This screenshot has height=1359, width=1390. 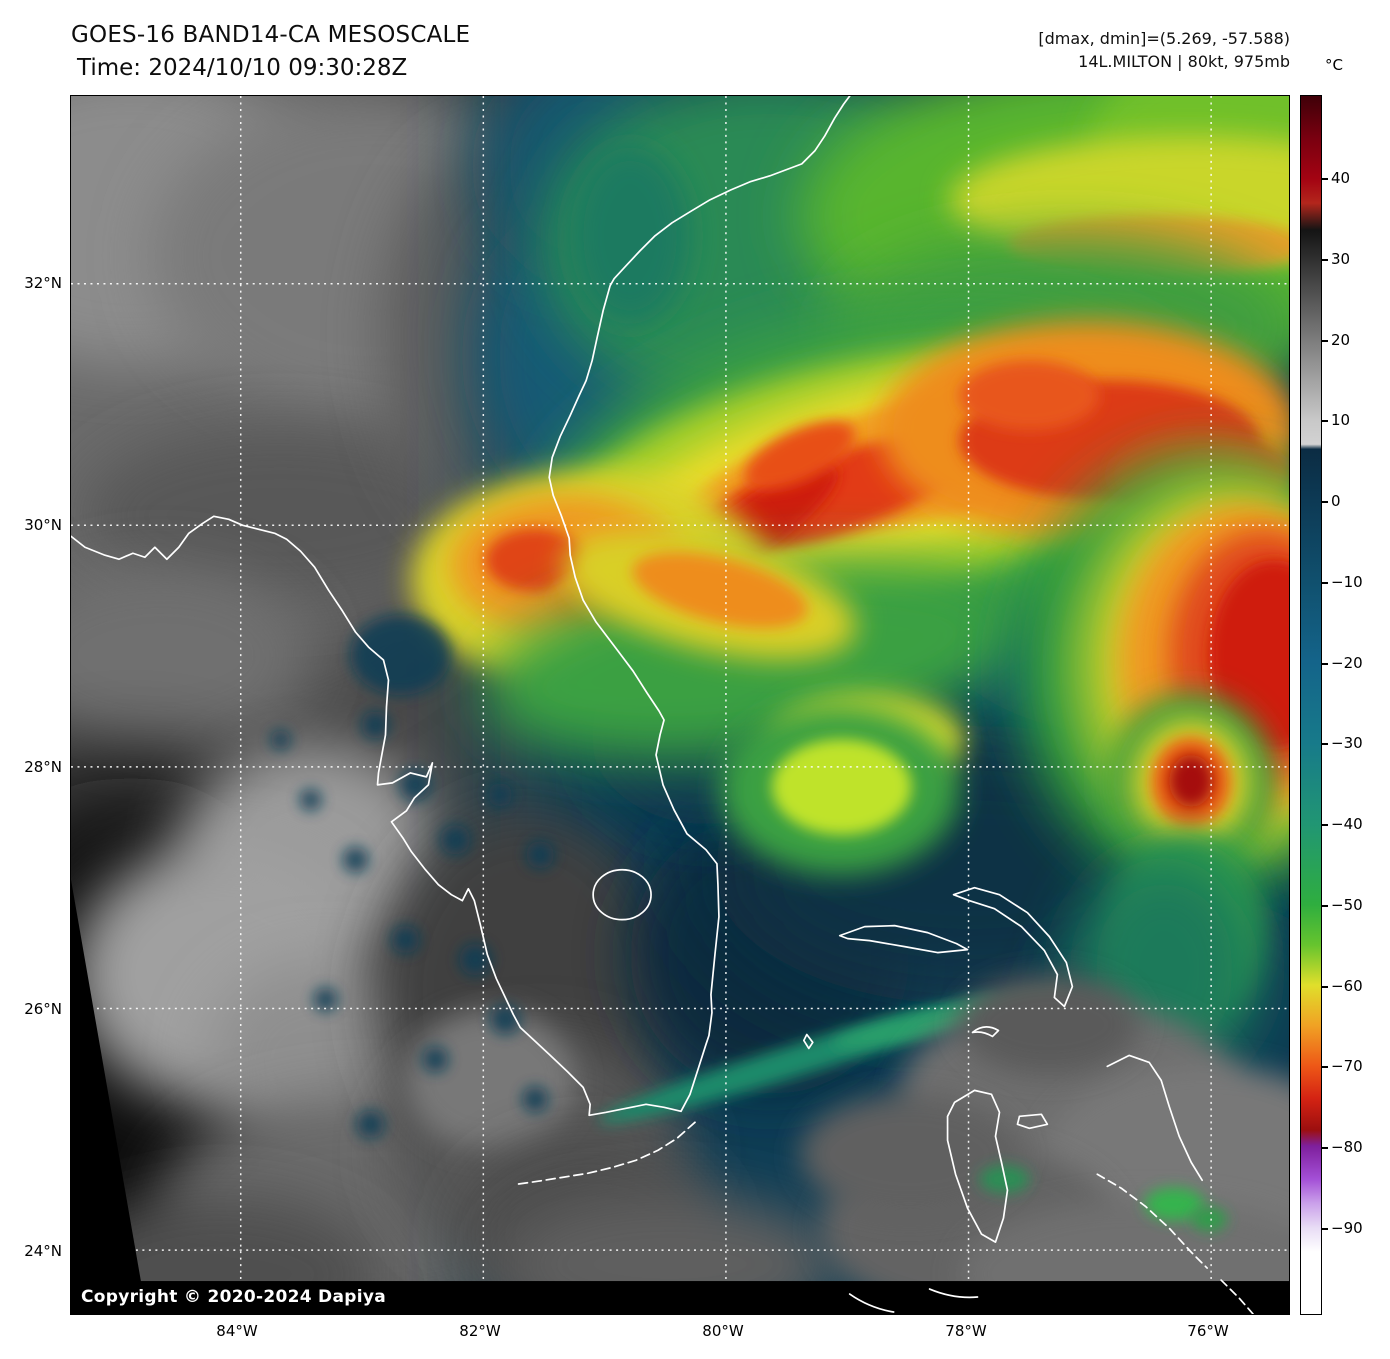 I want to click on lat-label-24n: 24°N, so click(x=43, y=1251).